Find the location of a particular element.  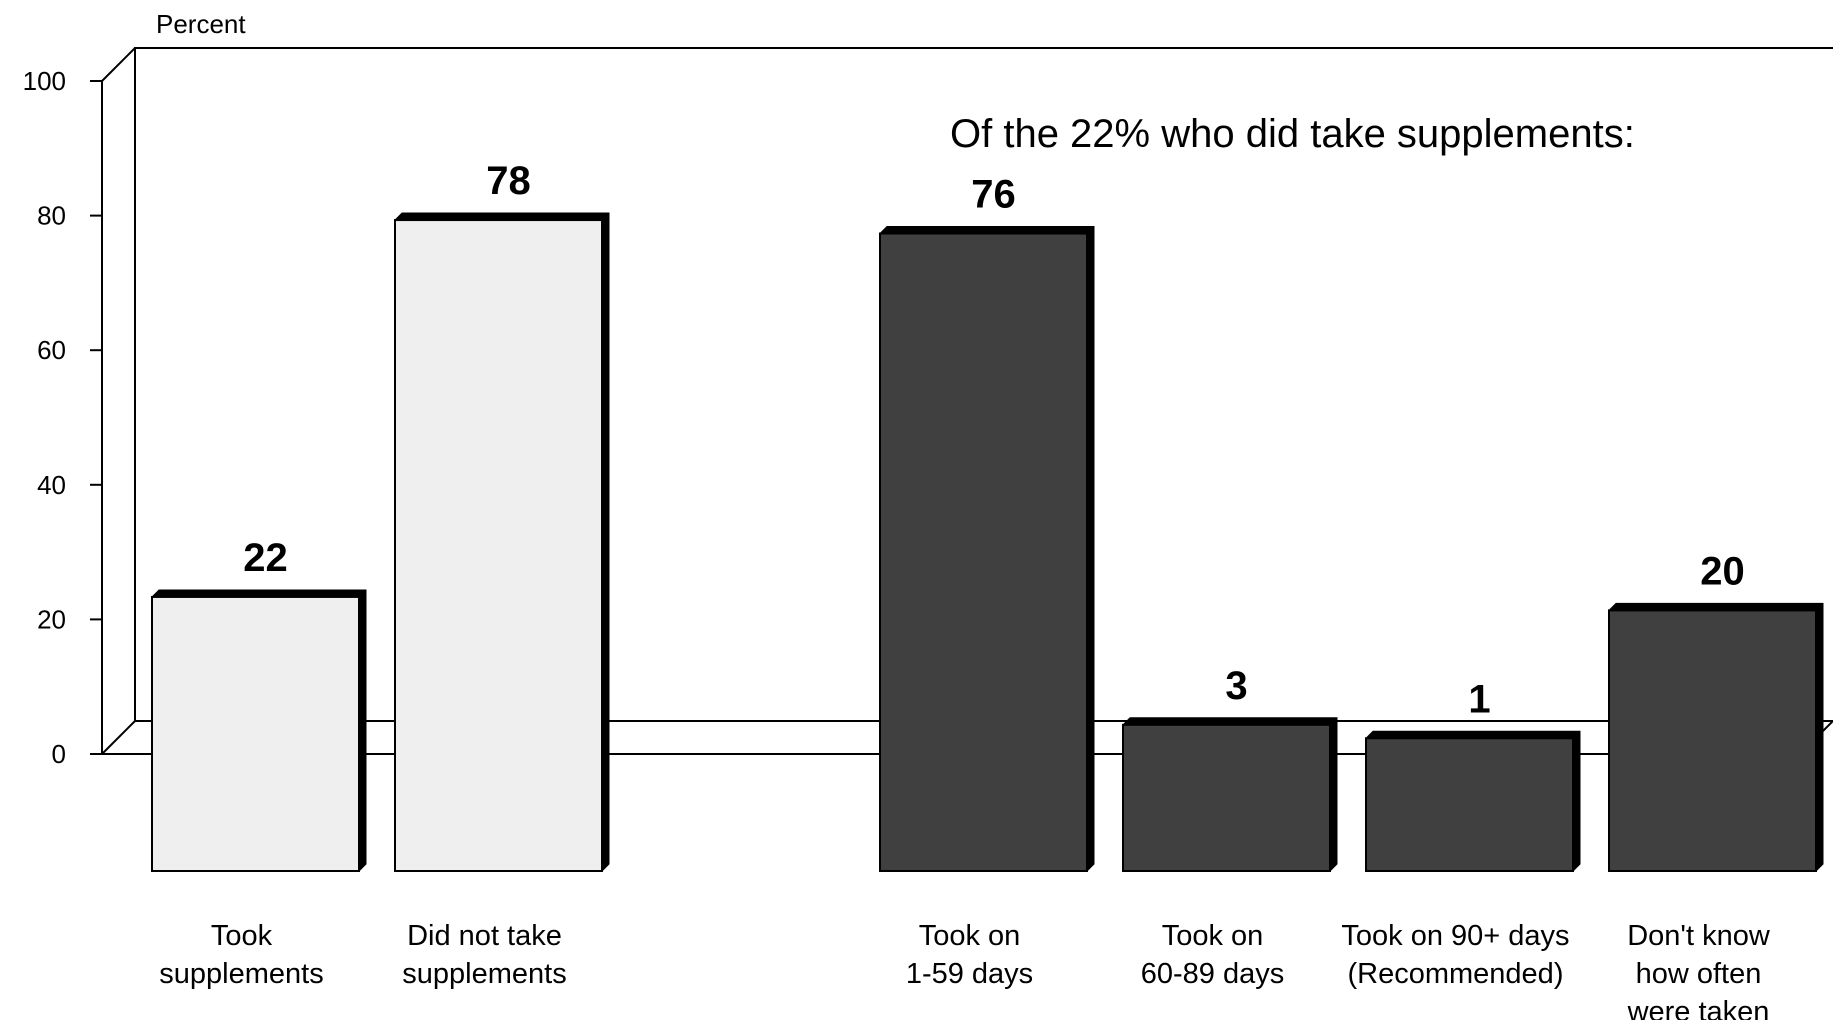

x-tick-label: how often is located at coordinates (1699, 974).